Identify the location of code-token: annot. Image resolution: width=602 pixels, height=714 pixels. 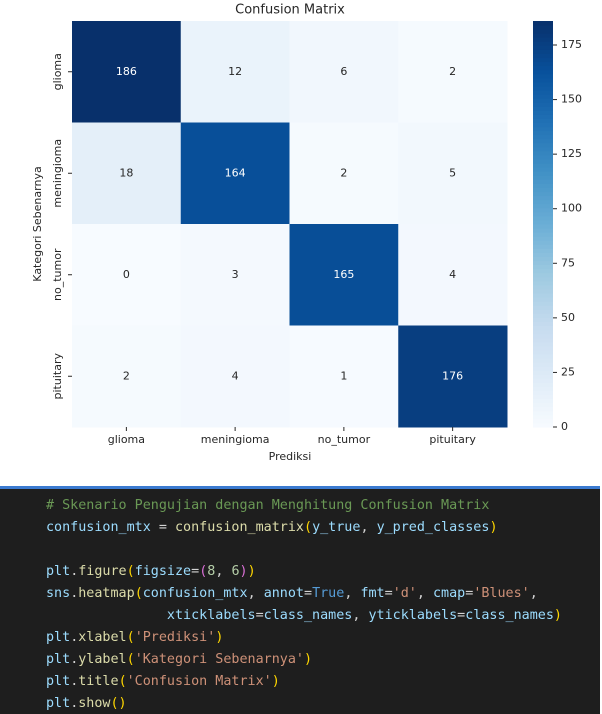
(283, 593).